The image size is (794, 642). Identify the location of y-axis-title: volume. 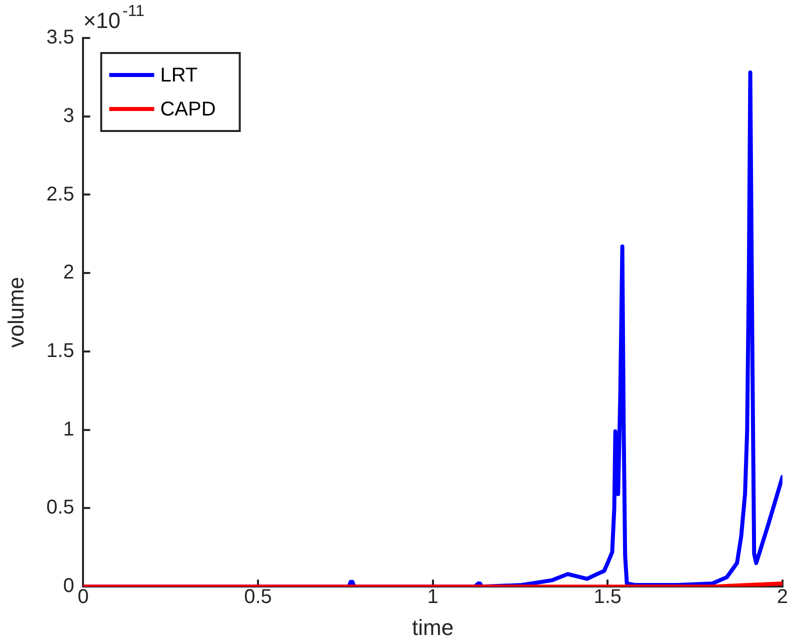
(15, 312).